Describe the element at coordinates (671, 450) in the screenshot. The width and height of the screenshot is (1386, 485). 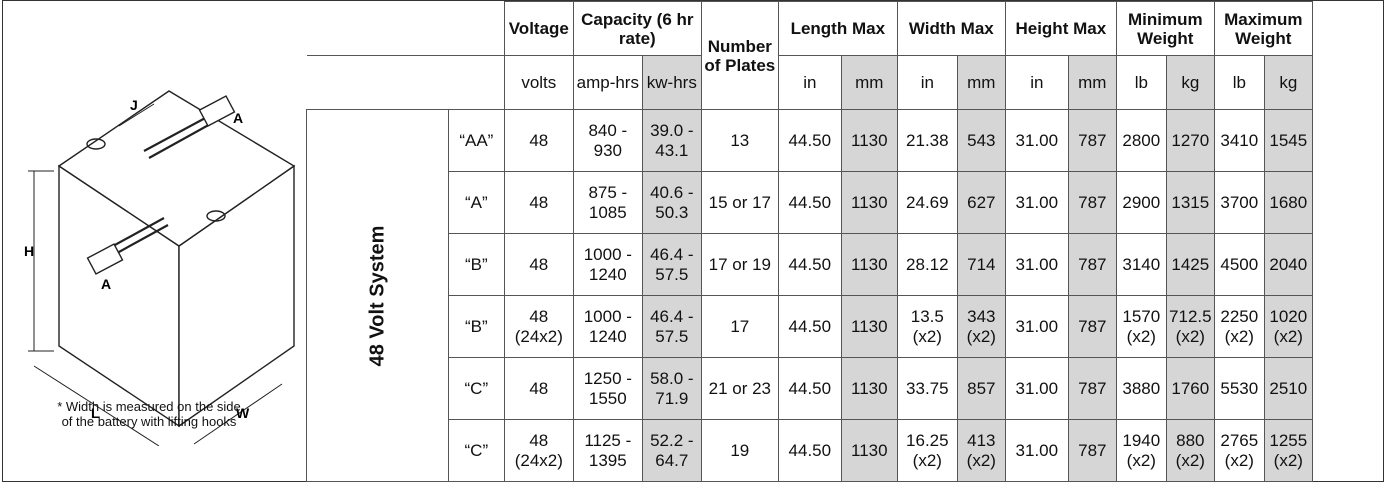
I see `cell-kw: 52.2 - 64.7` at that location.